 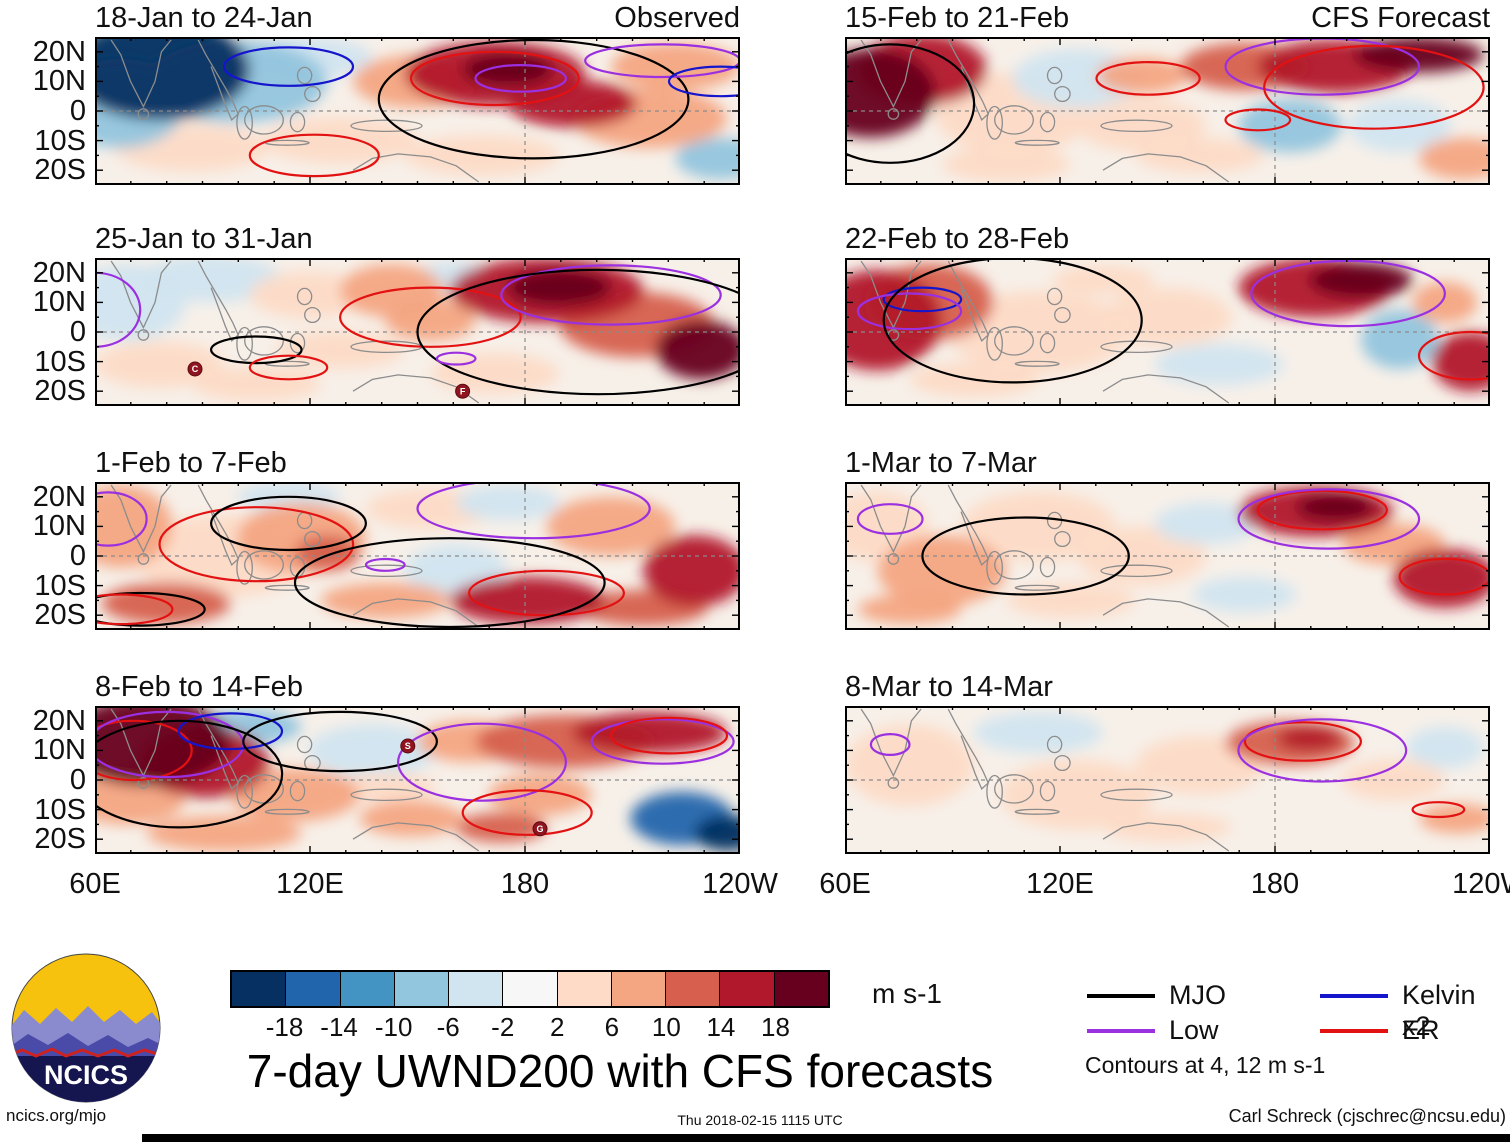 What do you see at coordinates (1121, 1031) in the screenshot?
I see `legend-line-low` at bounding box center [1121, 1031].